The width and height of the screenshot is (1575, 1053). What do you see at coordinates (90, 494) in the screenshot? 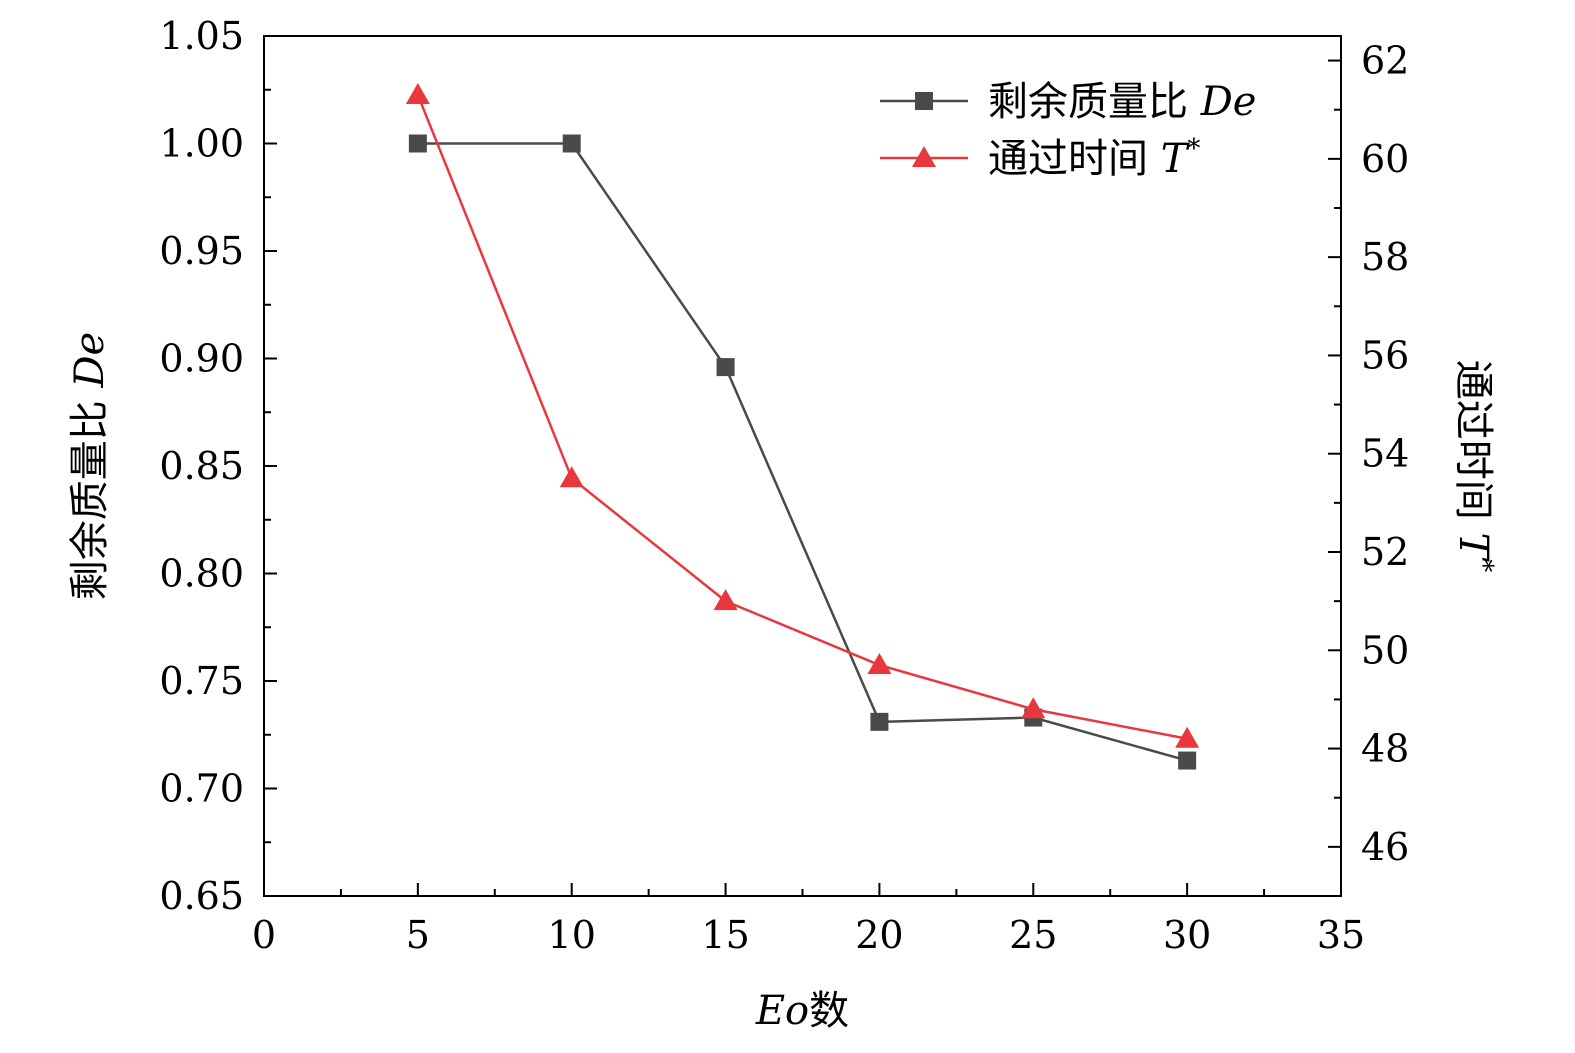
I see `left-y-axis-title-text: 剩余质量比` at bounding box center [90, 494].